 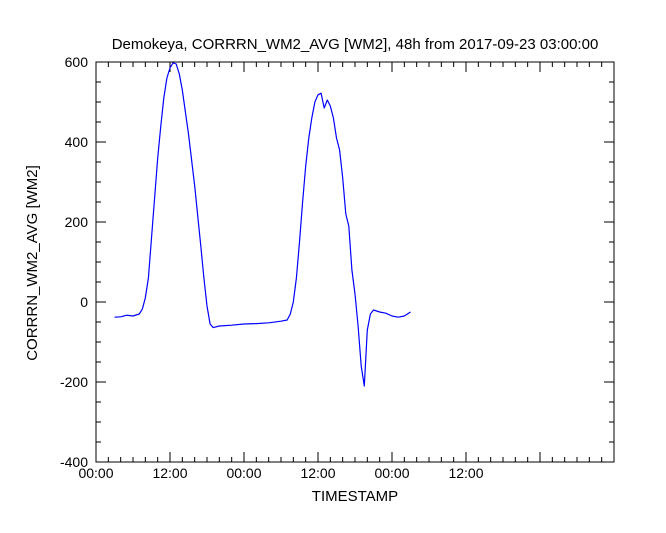 What do you see at coordinates (77, 222) in the screenshot?
I see `y-tick-label: 200` at bounding box center [77, 222].